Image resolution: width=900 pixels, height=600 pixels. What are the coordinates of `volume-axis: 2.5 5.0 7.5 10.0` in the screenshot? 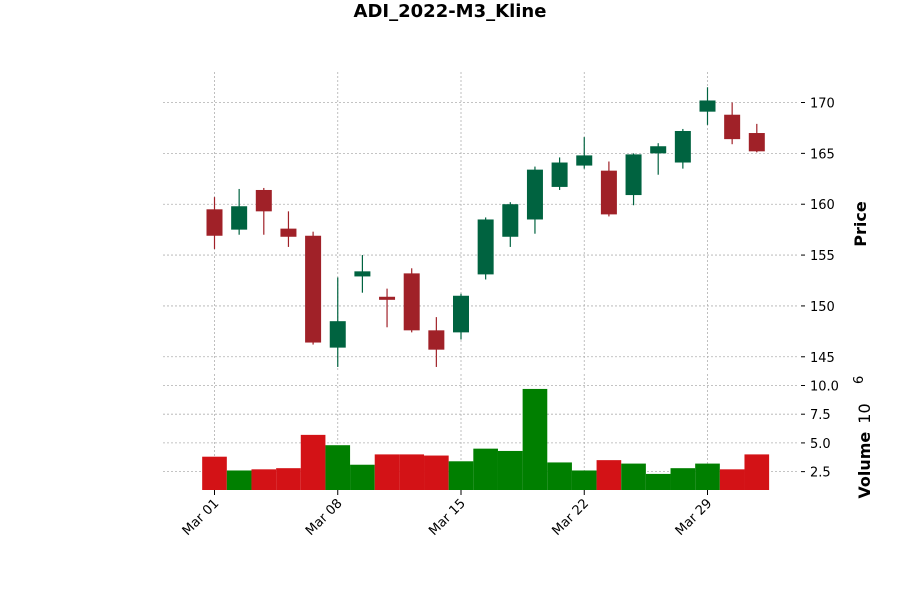 It's located at (820, 430).